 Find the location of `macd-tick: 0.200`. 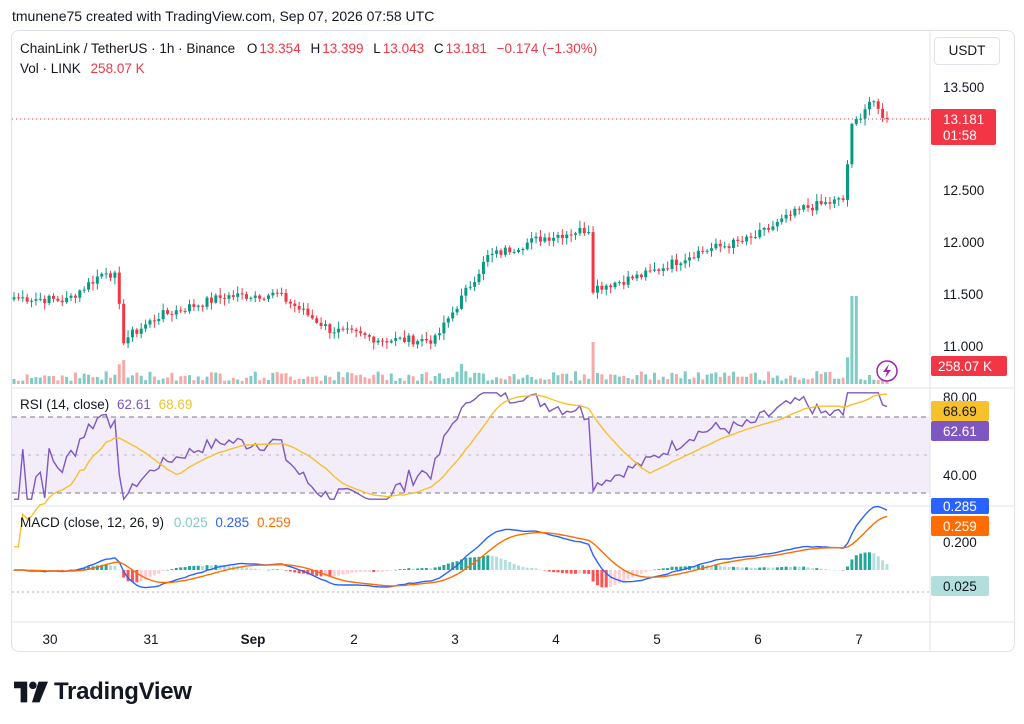

macd-tick: 0.200 is located at coordinates (960, 542).